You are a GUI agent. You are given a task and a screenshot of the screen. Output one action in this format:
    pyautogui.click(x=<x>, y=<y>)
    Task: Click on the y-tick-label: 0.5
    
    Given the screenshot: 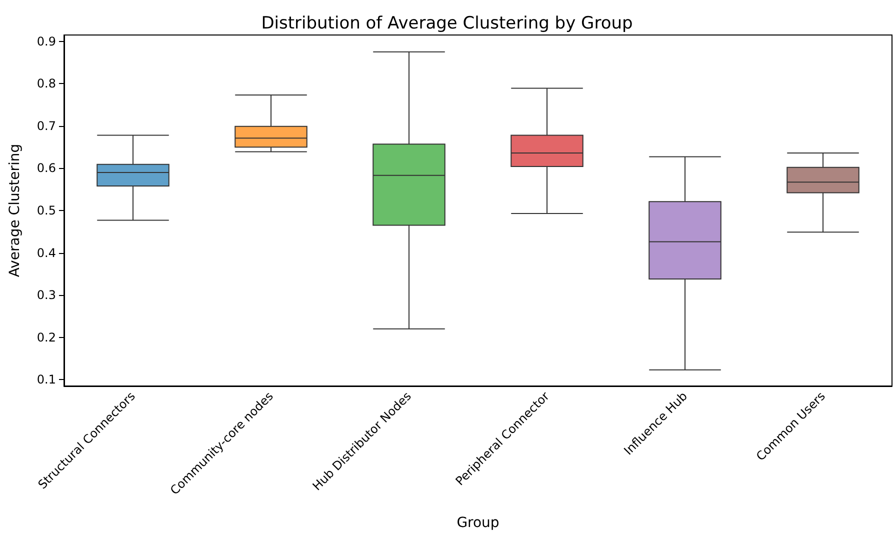 What is the action you would take?
    pyautogui.click(x=46, y=211)
    